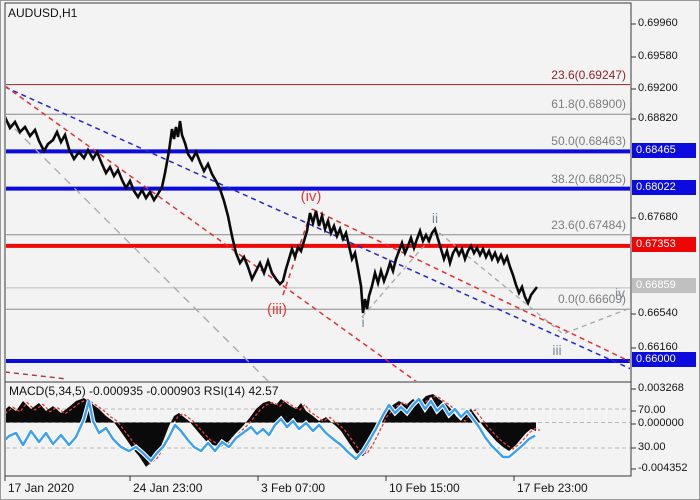 The height and width of the screenshot is (500, 700). What do you see at coordinates (663, 468) in the screenshot?
I see `indicator-tick-label: -0.004352` at bounding box center [663, 468].